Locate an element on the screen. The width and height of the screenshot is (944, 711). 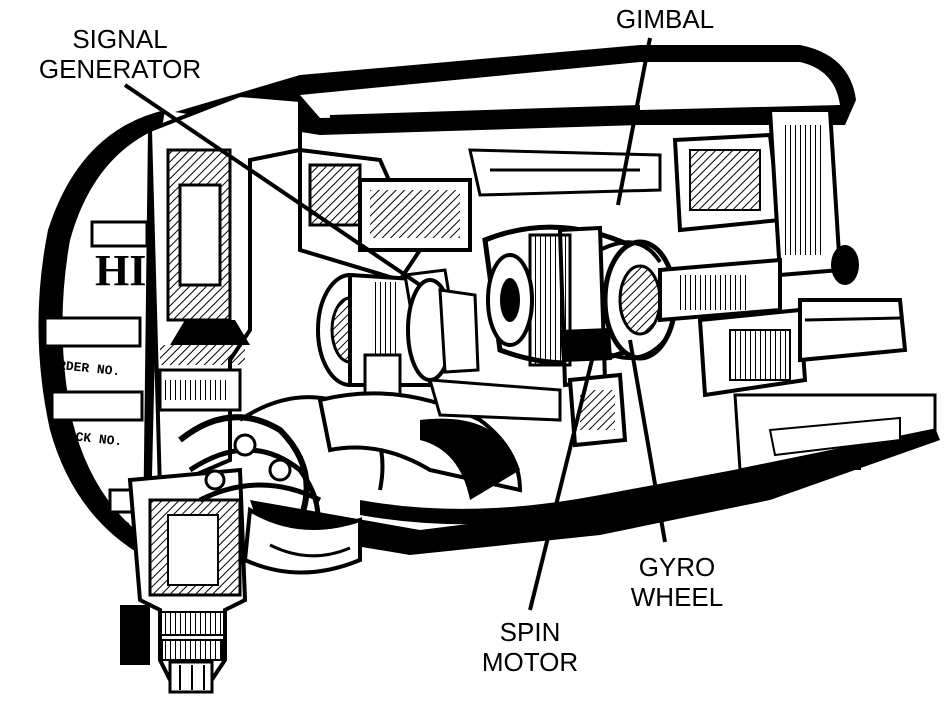
gimbal-label: GIMBAL is located at coordinates (665, 19).